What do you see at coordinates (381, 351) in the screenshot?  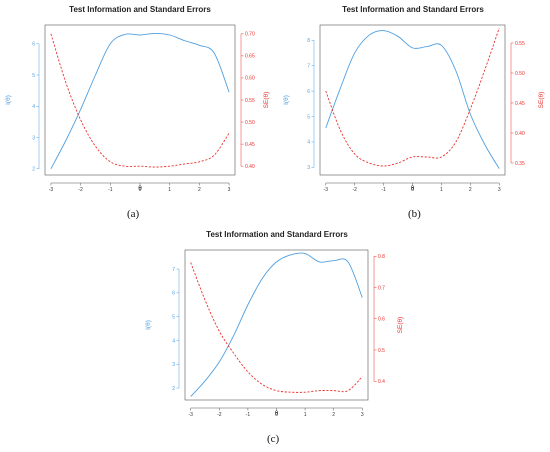 I see `right-y-tick-label: 0.5` at bounding box center [381, 351].